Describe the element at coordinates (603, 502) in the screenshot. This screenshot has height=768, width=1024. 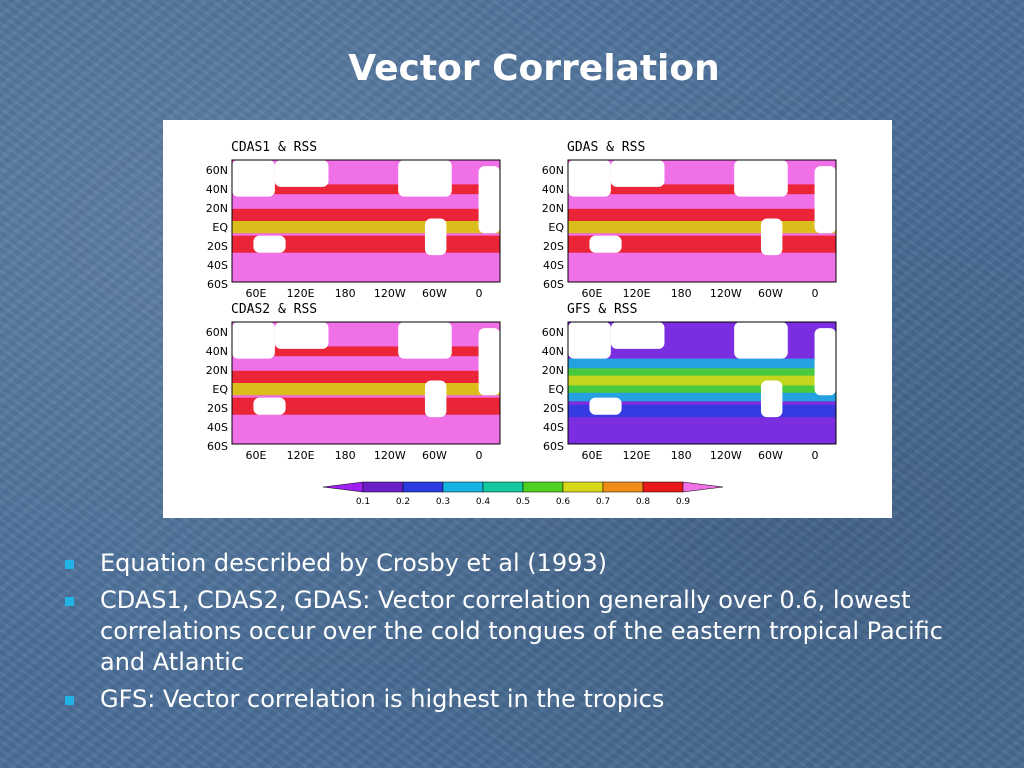
I see `colorbar-tick-label: 0.7` at that location.